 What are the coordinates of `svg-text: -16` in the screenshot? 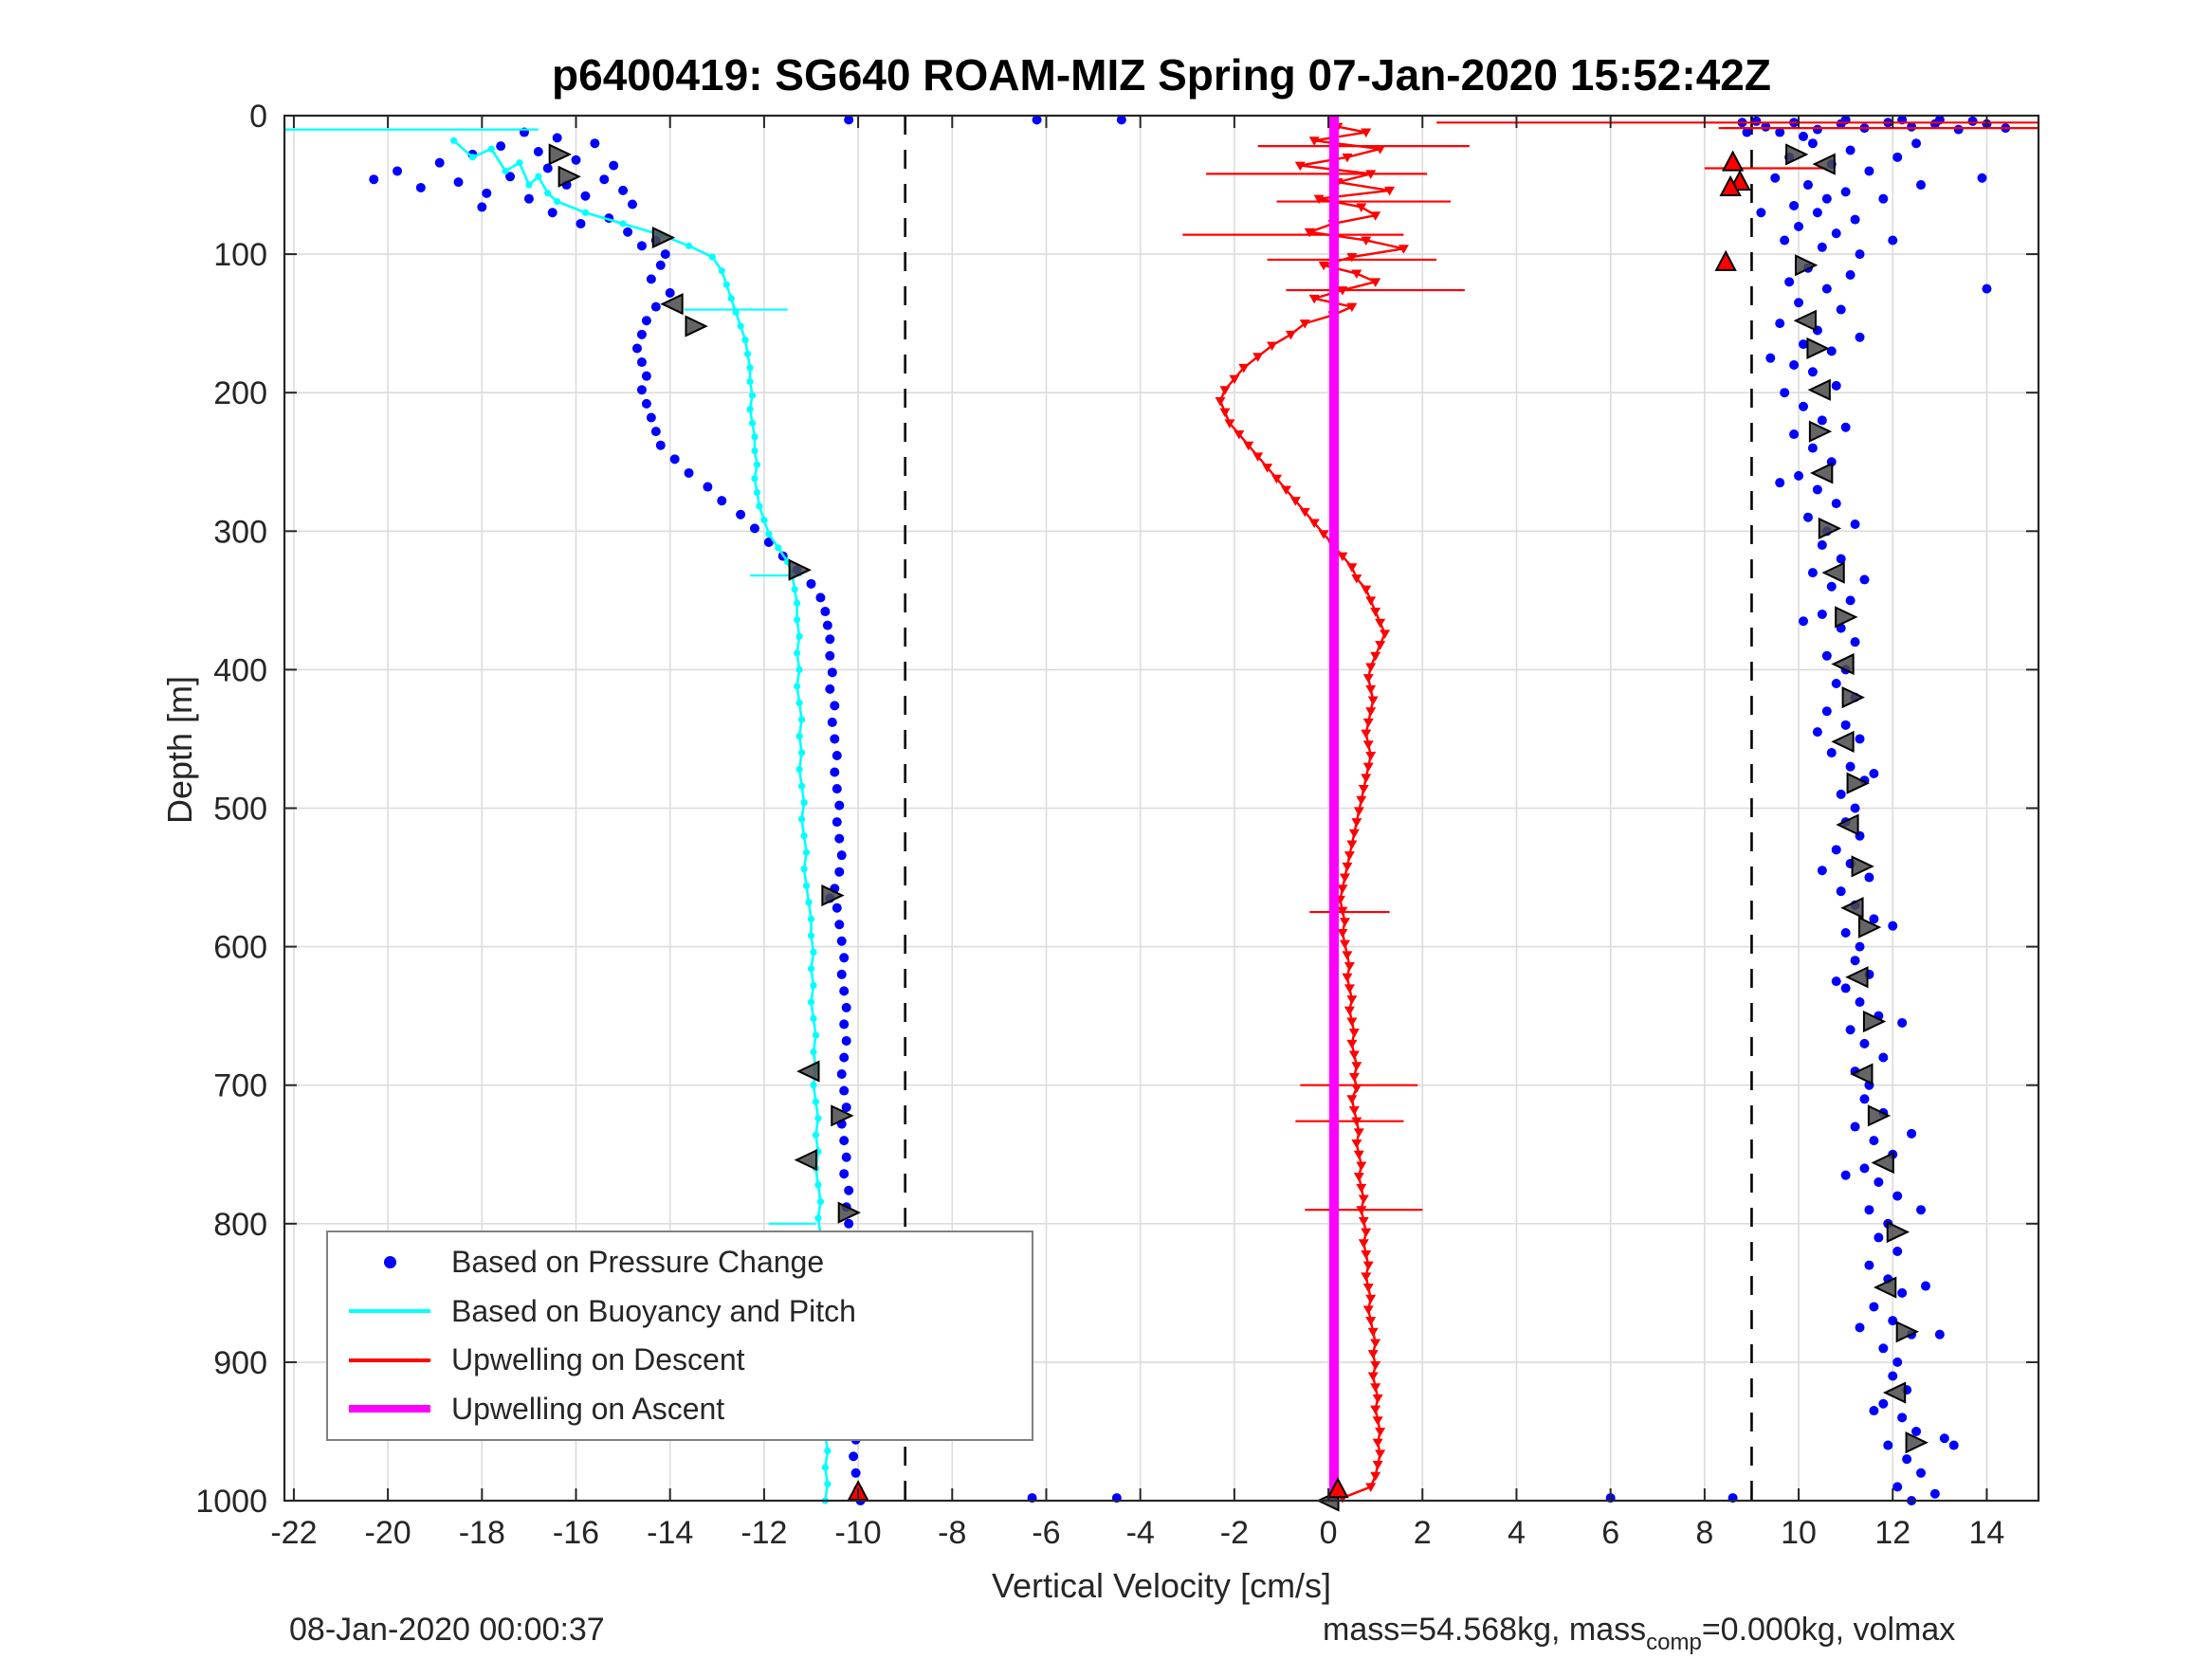 It's located at (576, 1533).